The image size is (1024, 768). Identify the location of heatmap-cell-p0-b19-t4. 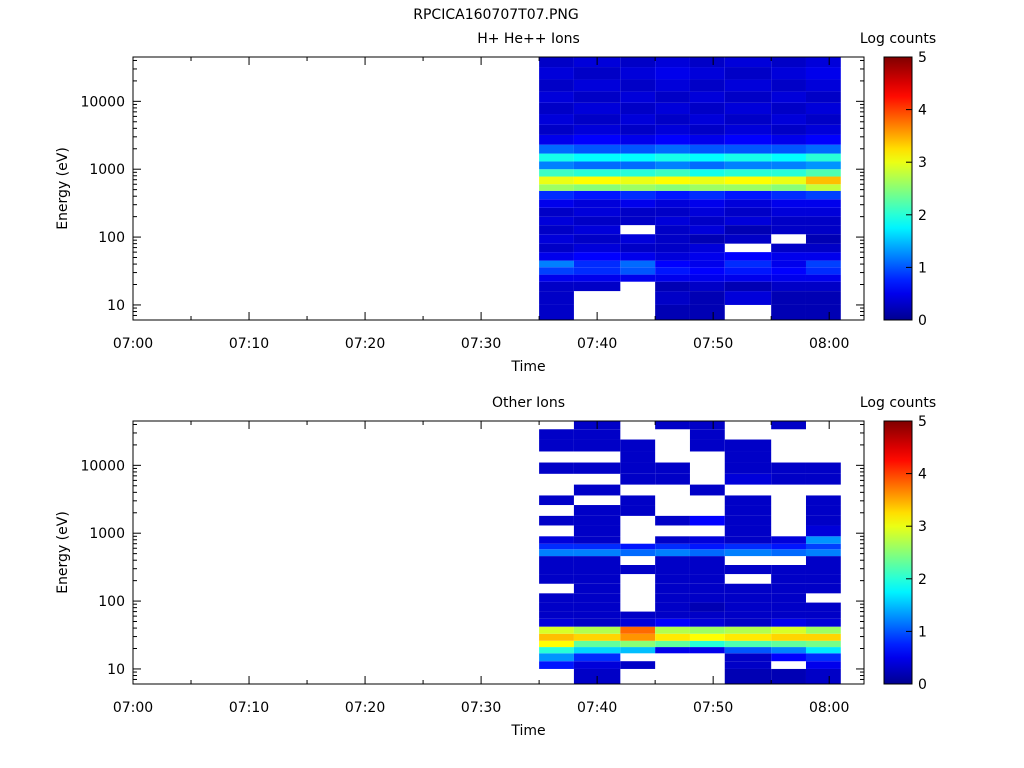
(707, 149).